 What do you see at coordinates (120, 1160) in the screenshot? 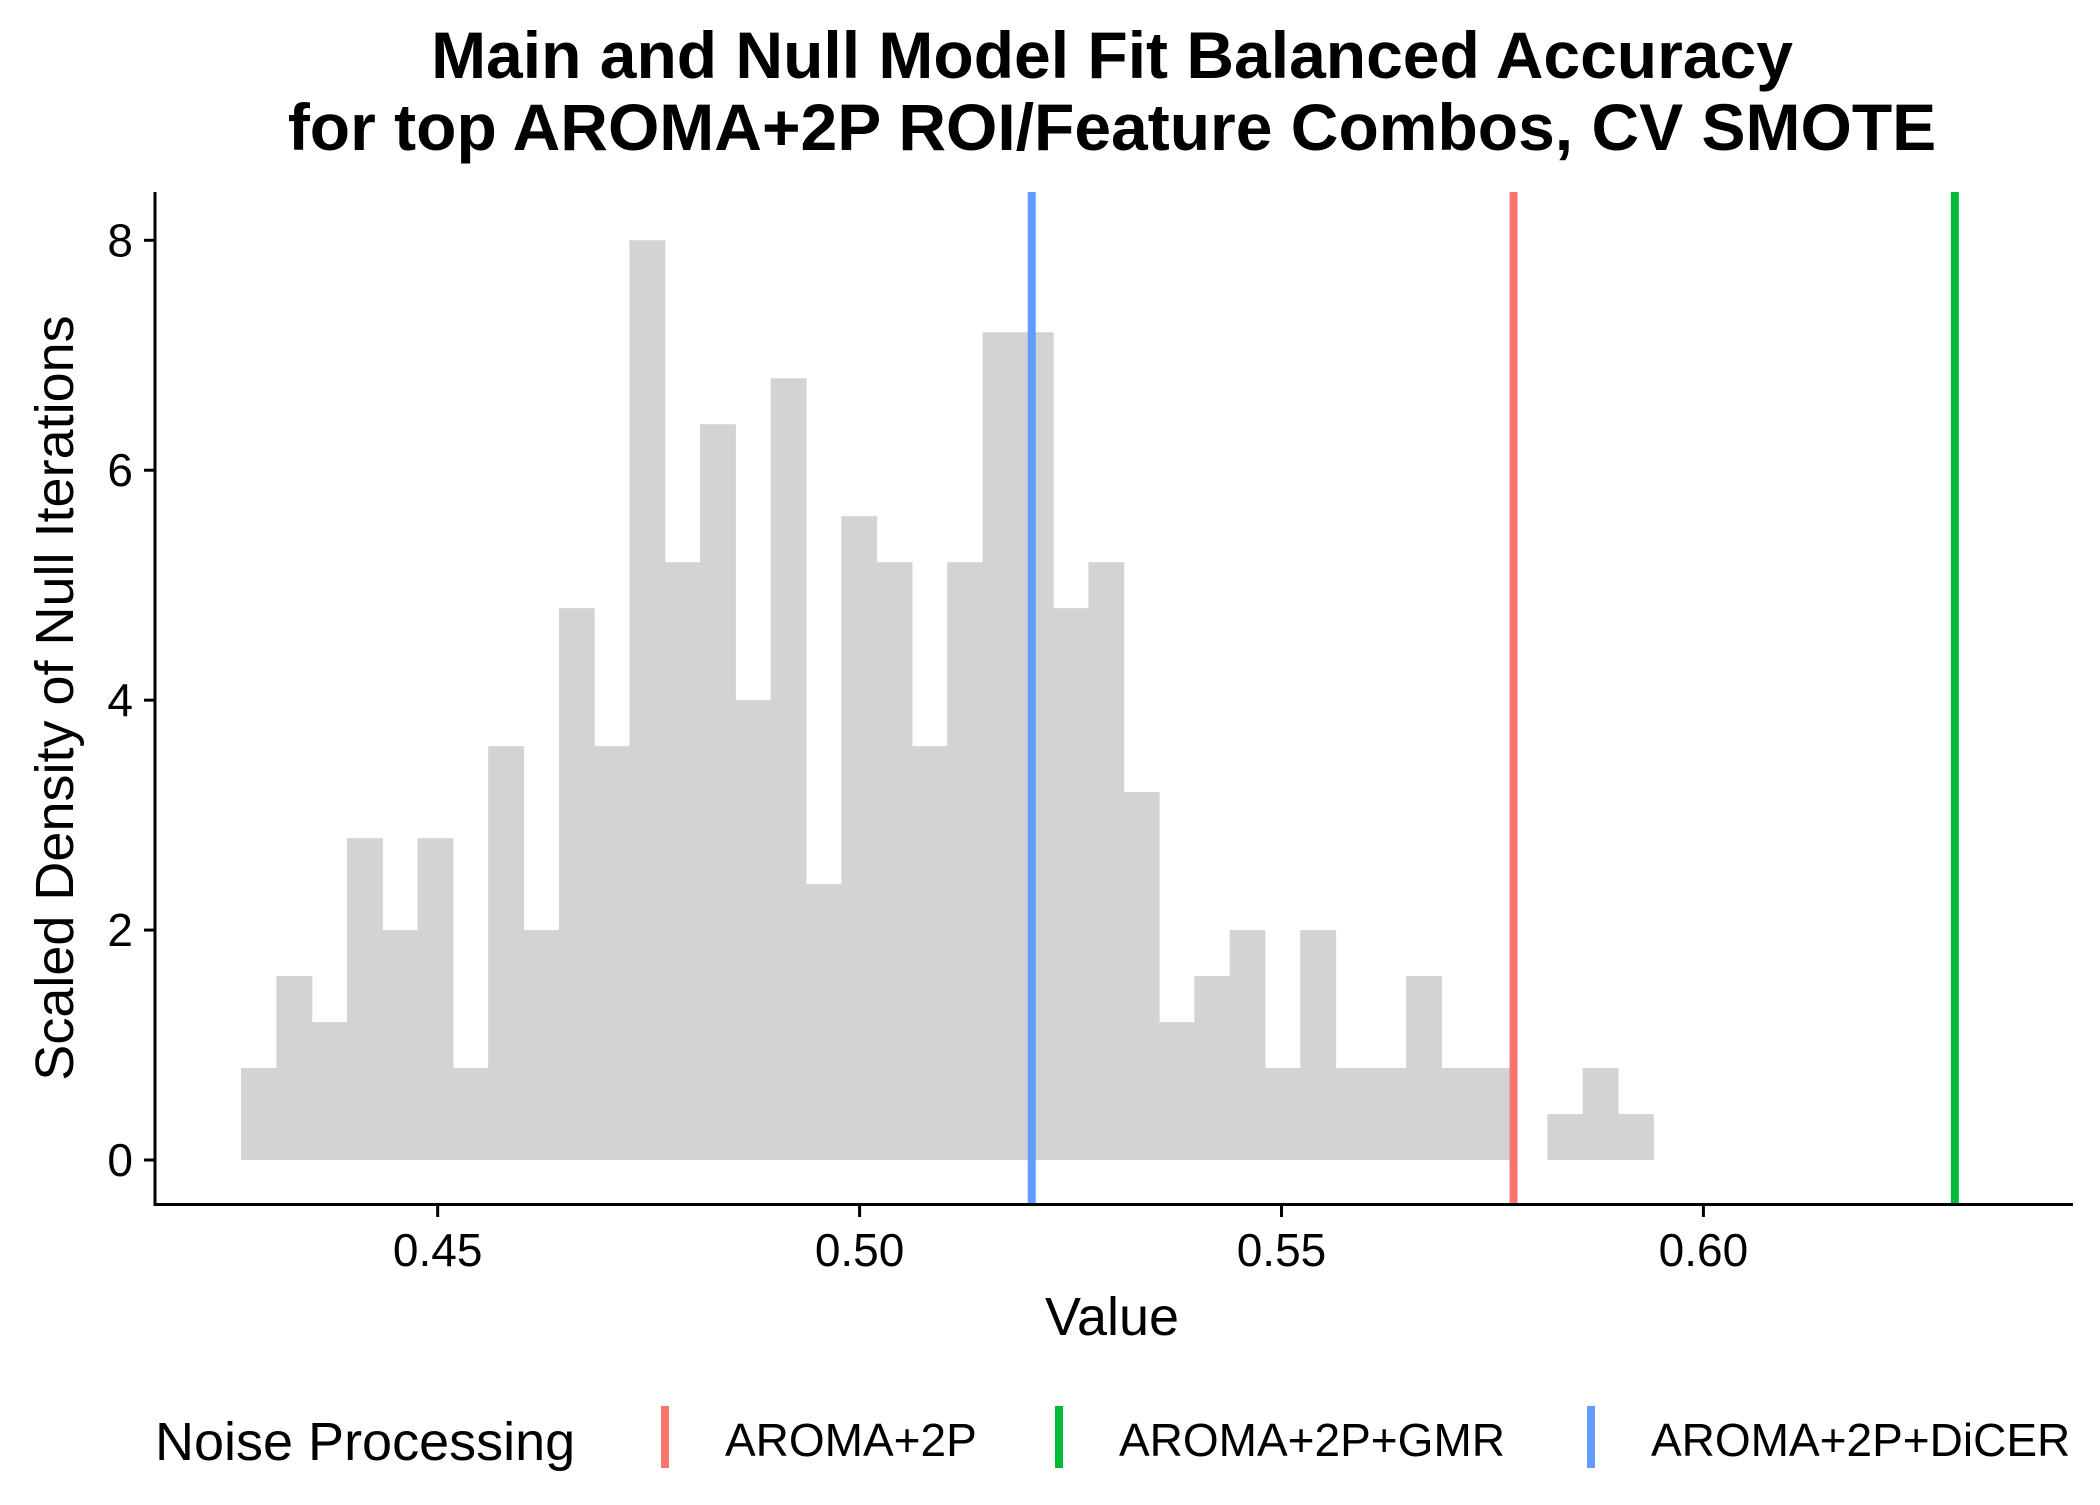
I see `y-tick-label: 0` at bounding box center [120, 1160].